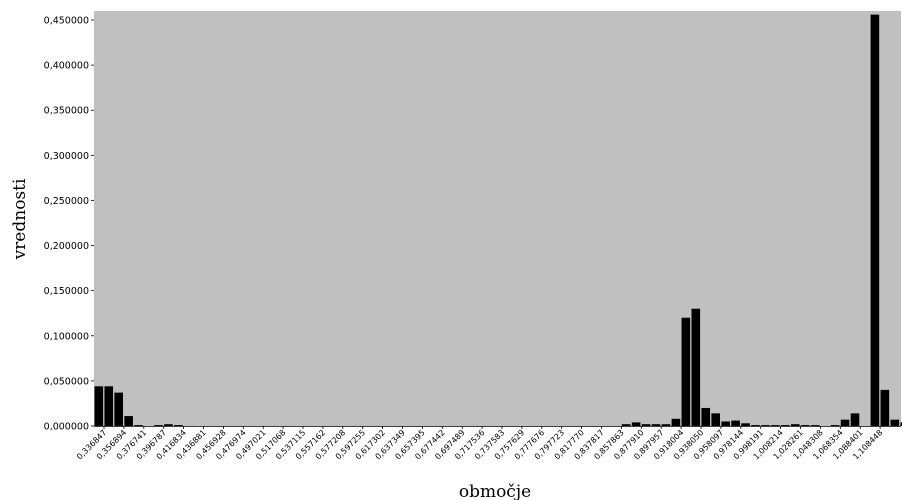  I want to click on y-tick-label: 0,100000, so click(66, 336).